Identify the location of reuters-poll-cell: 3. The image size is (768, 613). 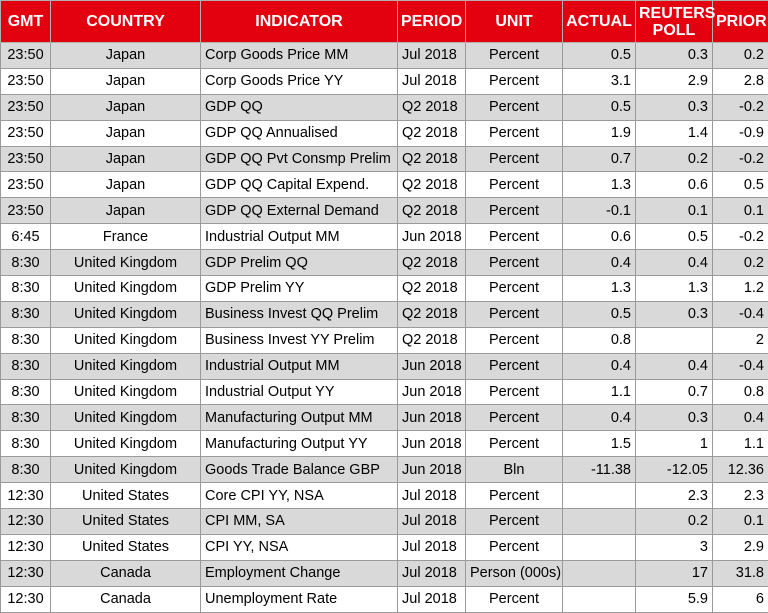
(674, 547).